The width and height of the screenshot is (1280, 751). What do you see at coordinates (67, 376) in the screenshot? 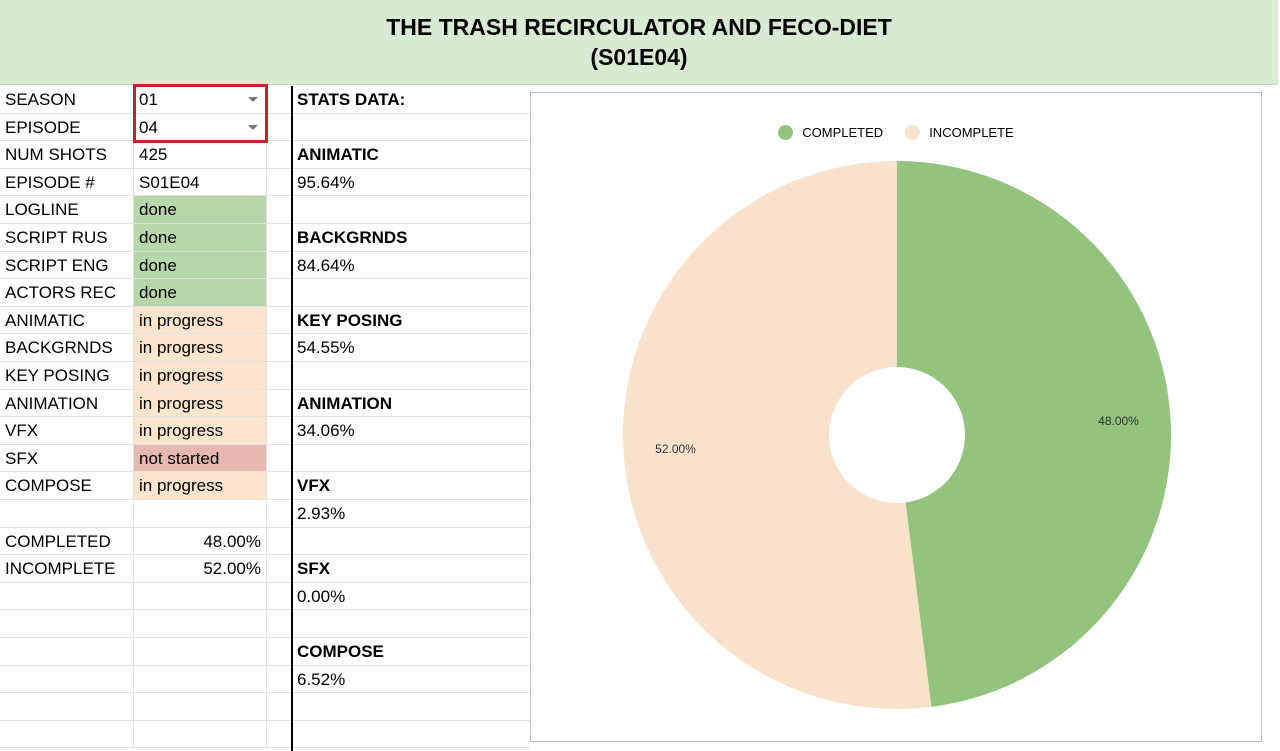
I see `field-label: KEY POSING` at bounding box center [67, 376].